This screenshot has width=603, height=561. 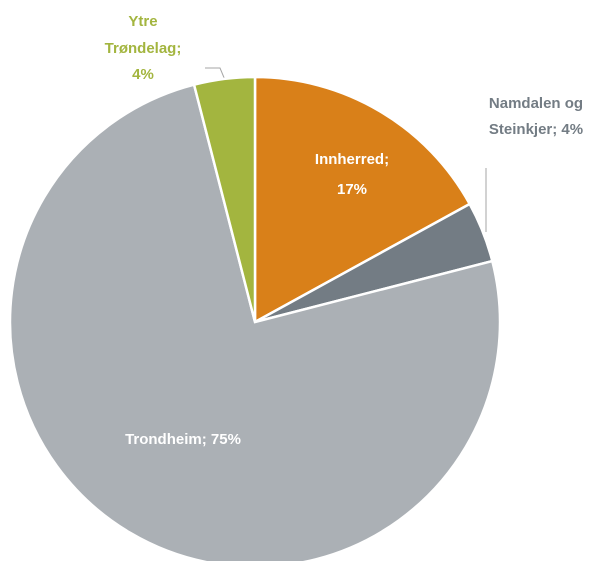 I want to click on pie-slice, so click(x=224, y=199).